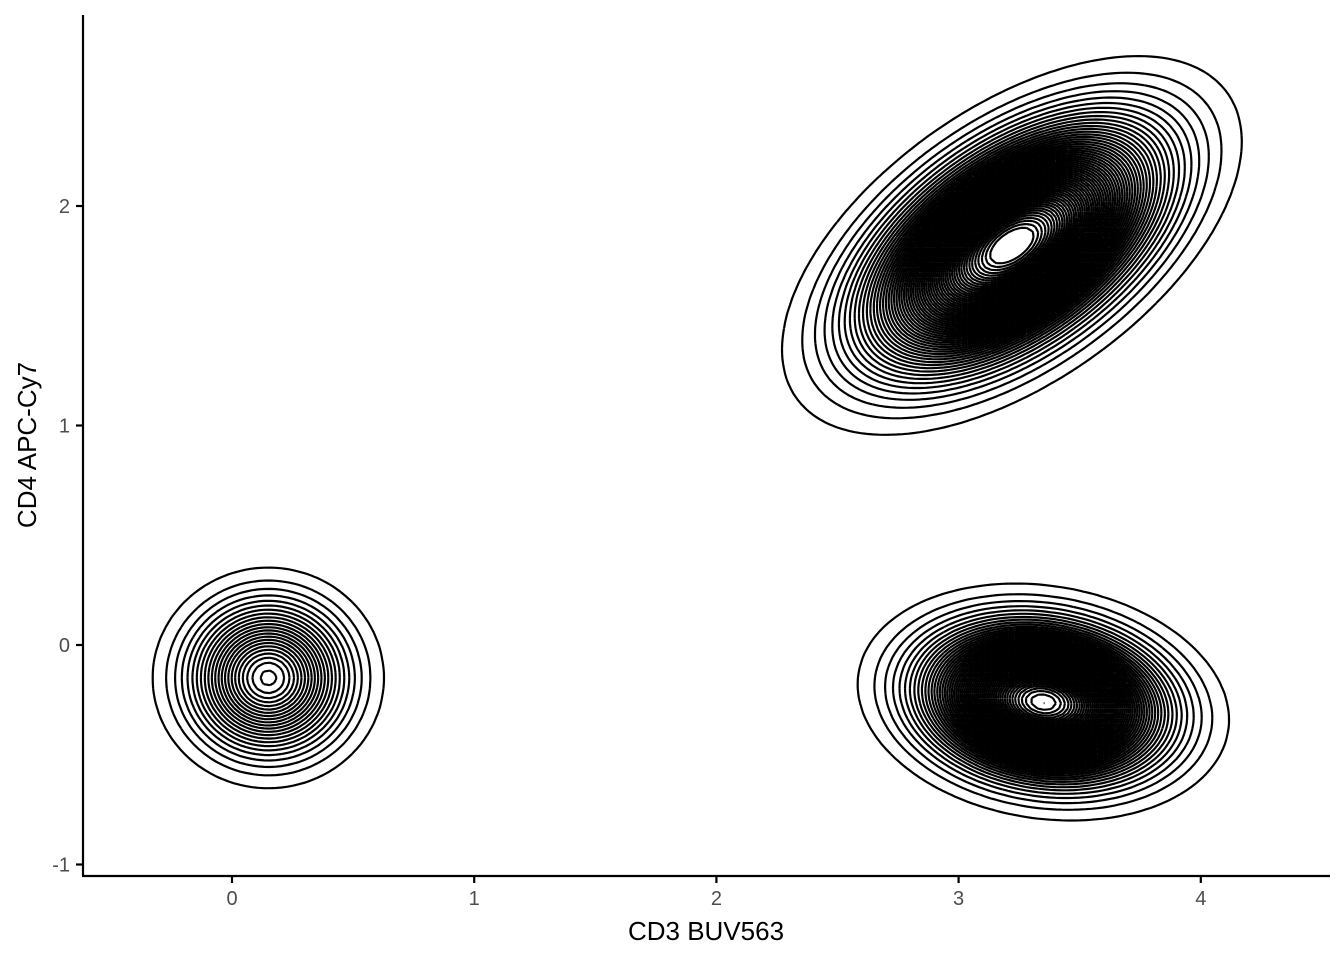 This screenshot has height=960, width=1344. Describe the element at coordinates (1200, 899) in the screenshot. I see `x-tick-label: 4` at that location.